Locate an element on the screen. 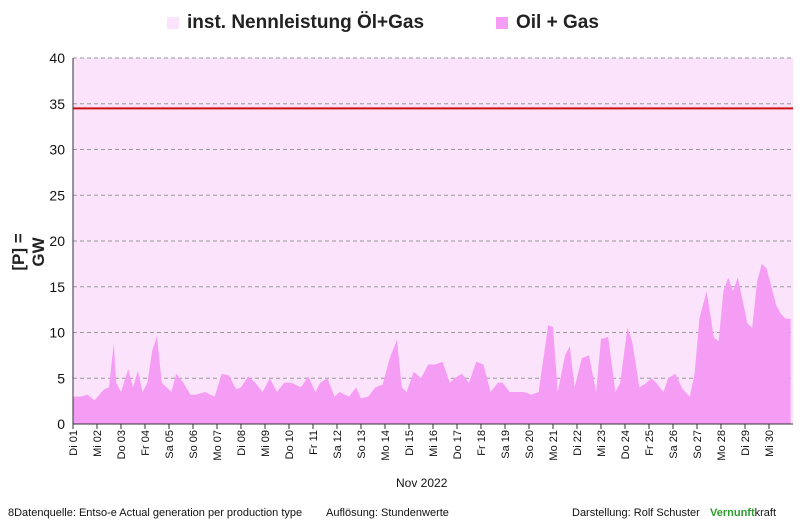 The width and height of the screenshot is (800, 520). legend-series-label: Oil + Gas is located at coordinates (557, 22).